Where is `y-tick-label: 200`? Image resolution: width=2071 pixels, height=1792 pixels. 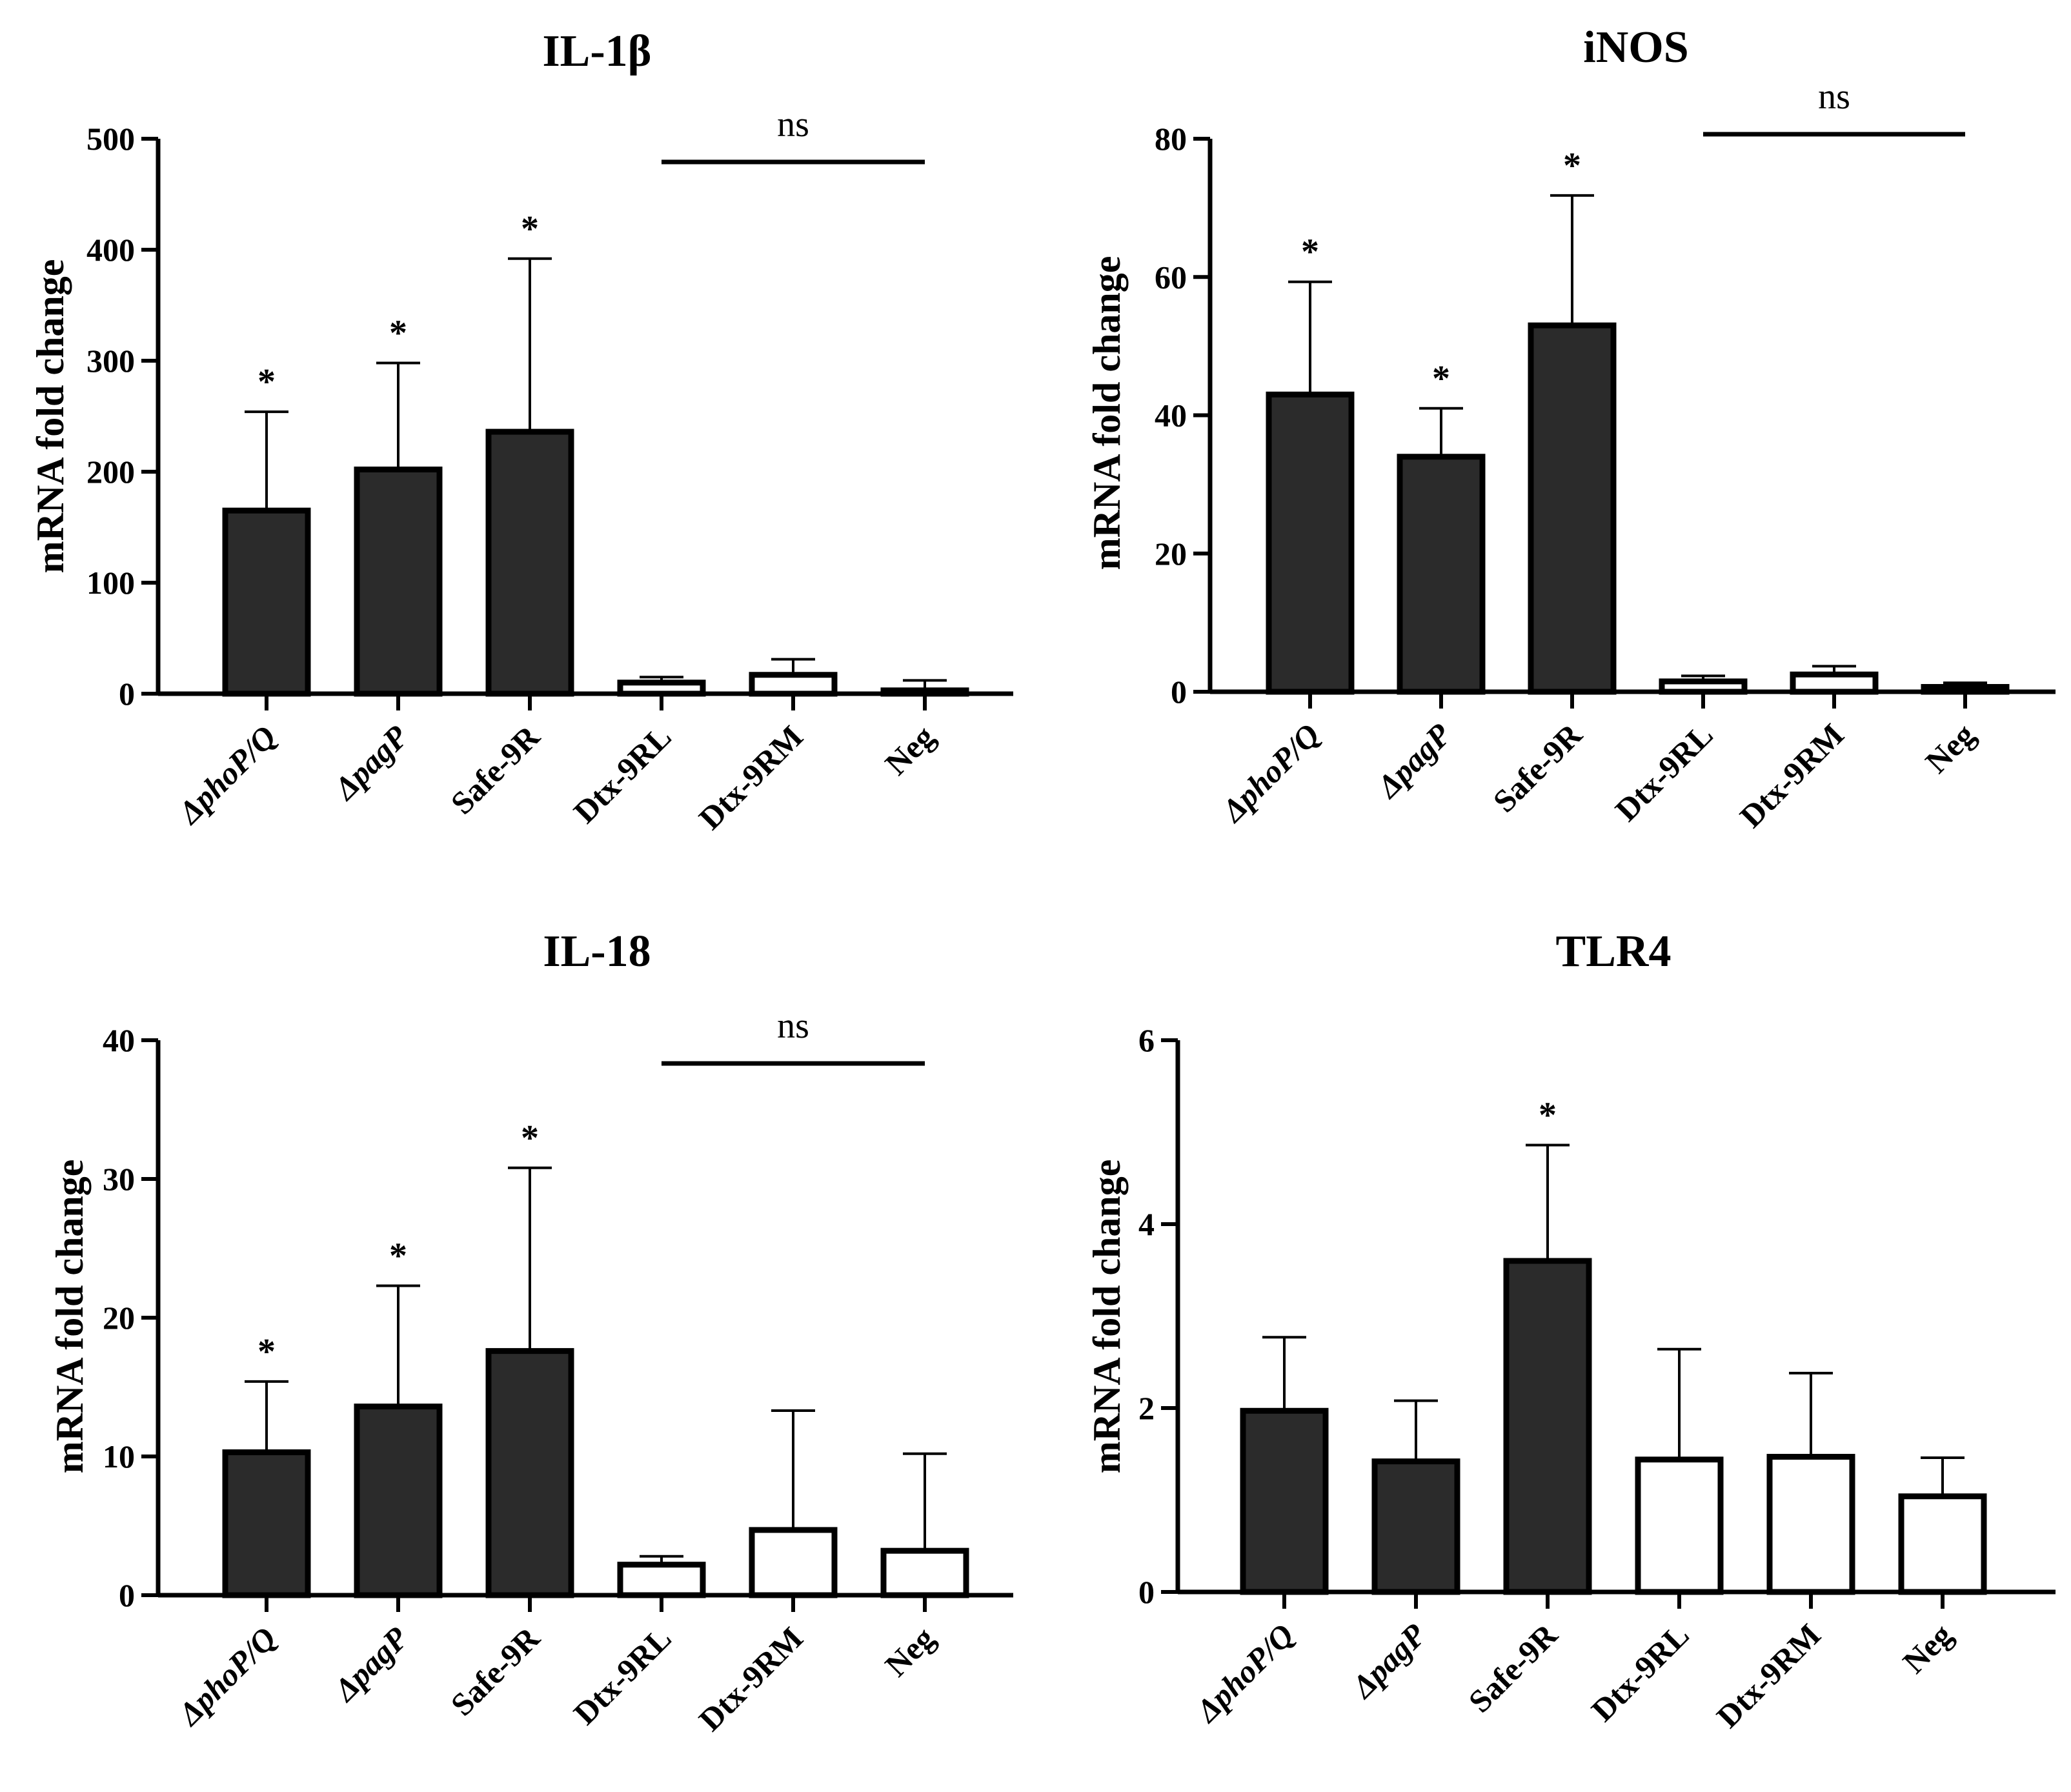 y-tick-label: 200 is located at coordinates (110, 472).